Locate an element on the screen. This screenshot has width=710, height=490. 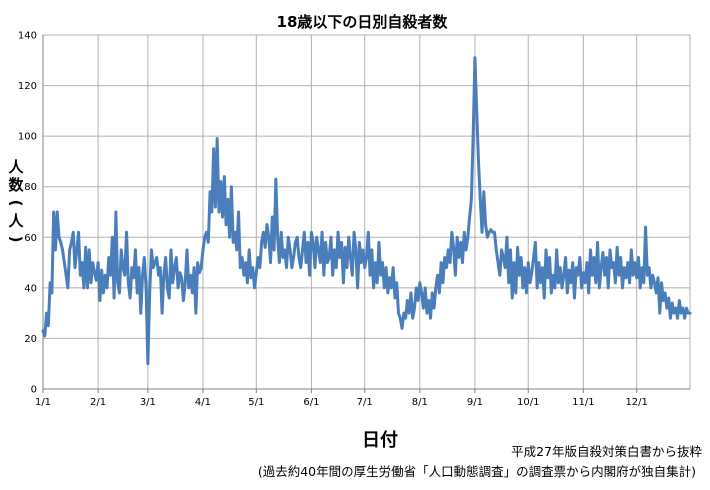
y-axis-label-char: 数 is located at coordinates (16, 185).